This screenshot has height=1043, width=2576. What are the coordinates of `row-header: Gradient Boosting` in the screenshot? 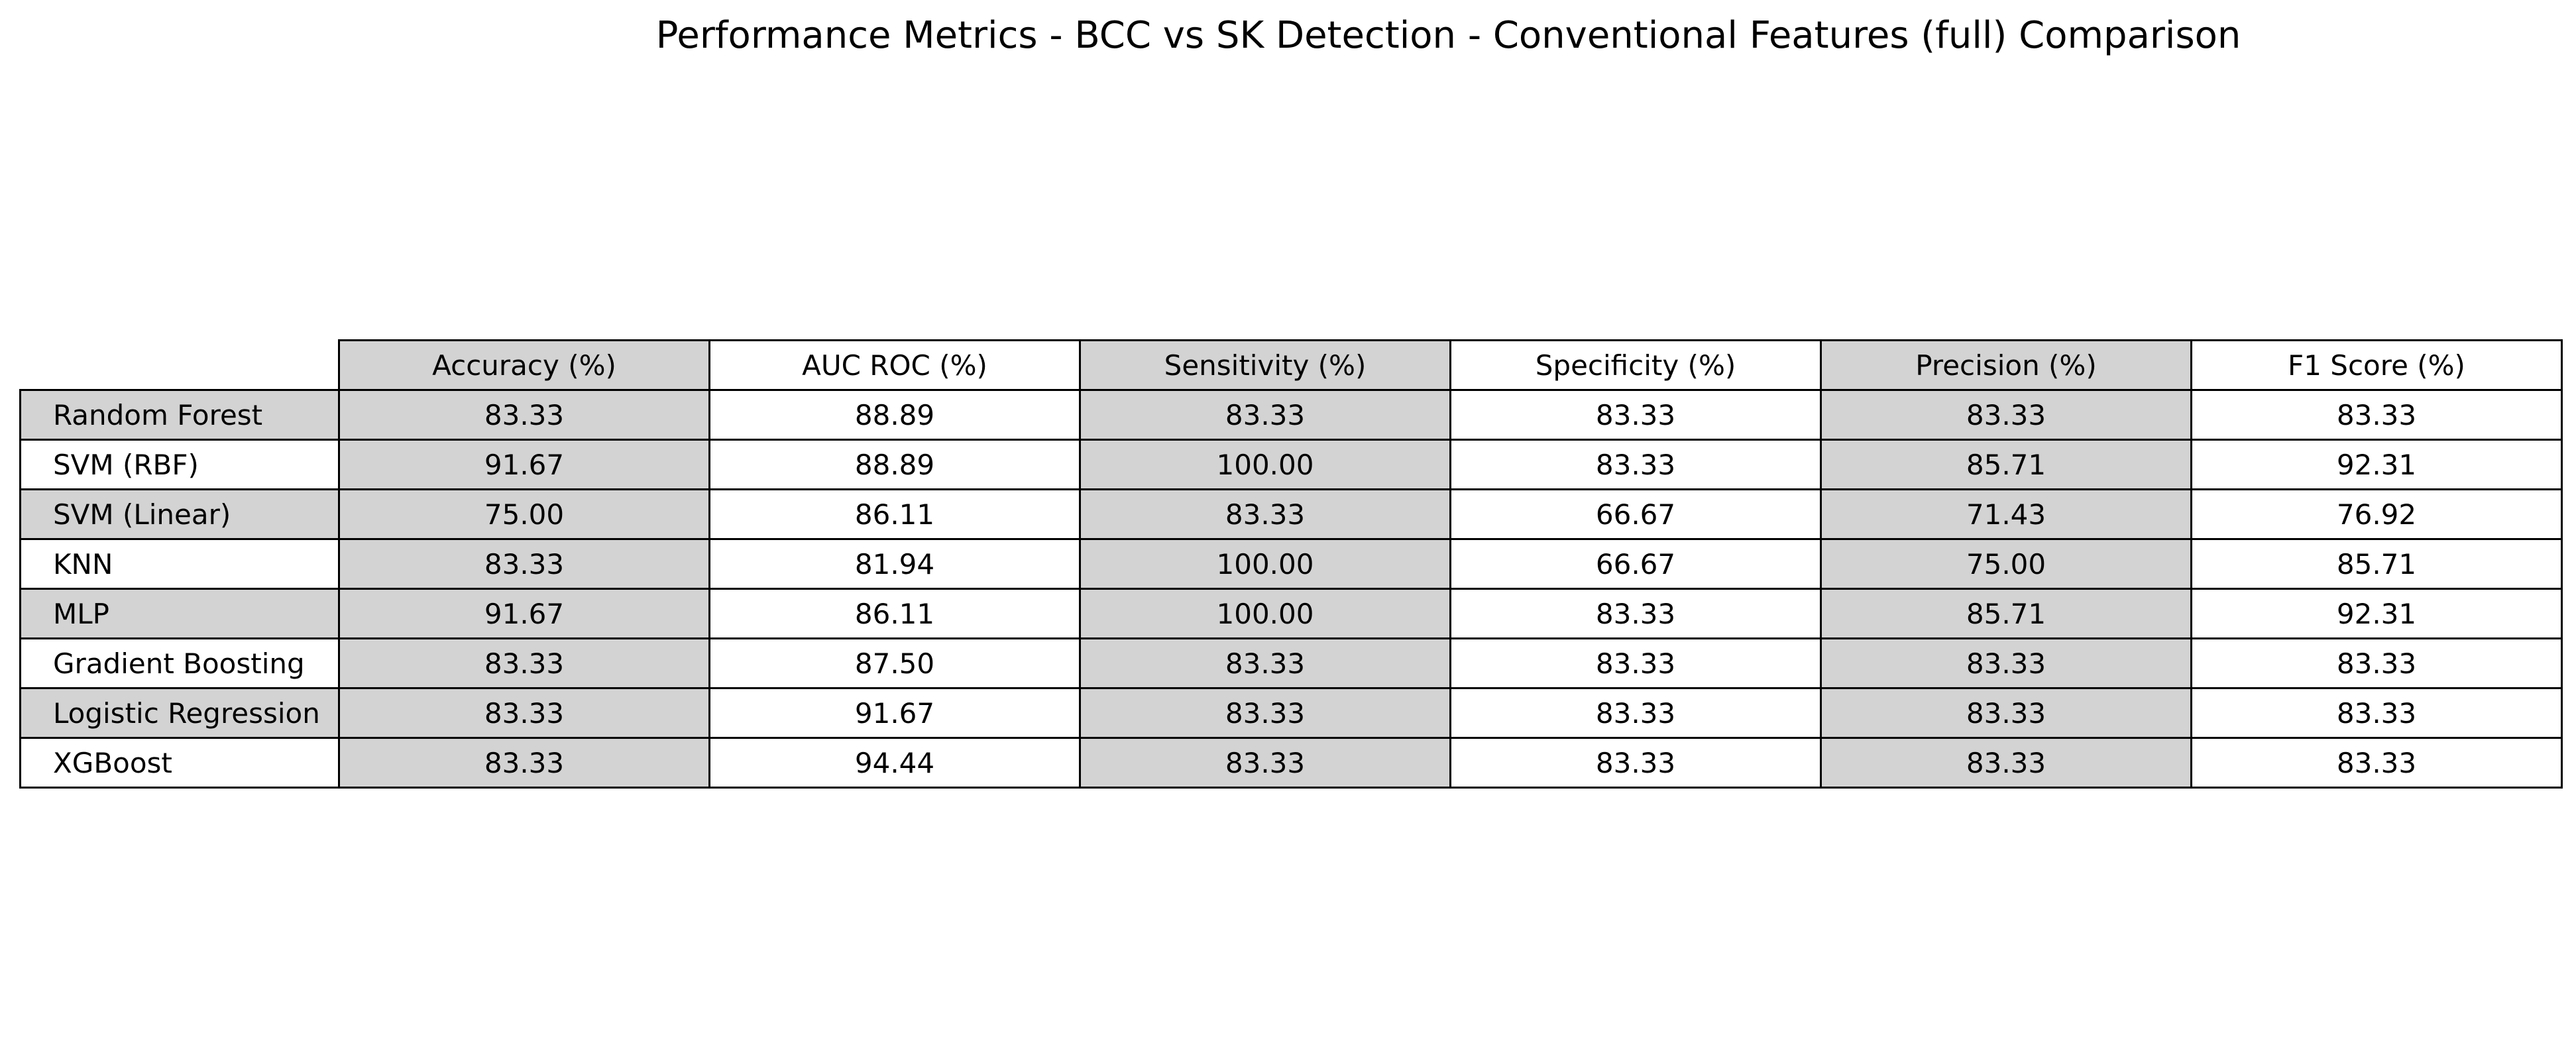 It's located at (179, 663).